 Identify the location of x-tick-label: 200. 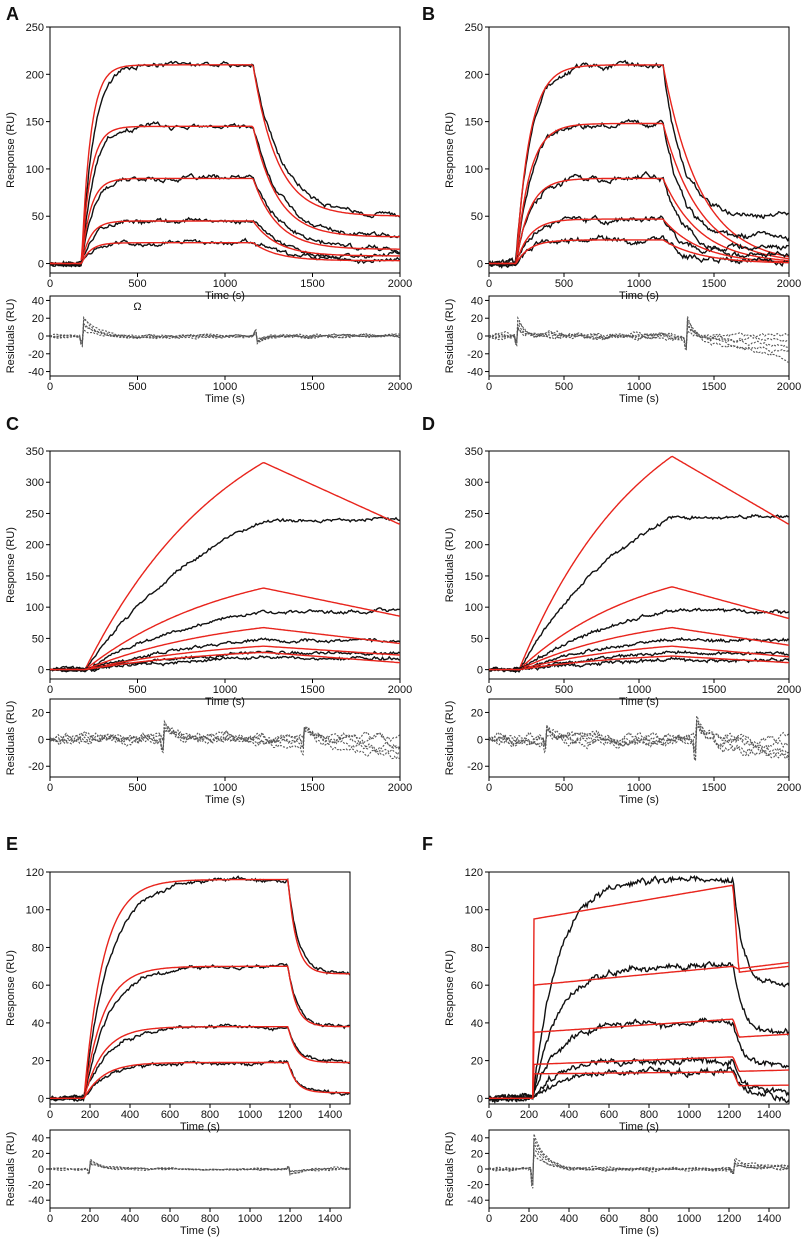
(90, 1219).